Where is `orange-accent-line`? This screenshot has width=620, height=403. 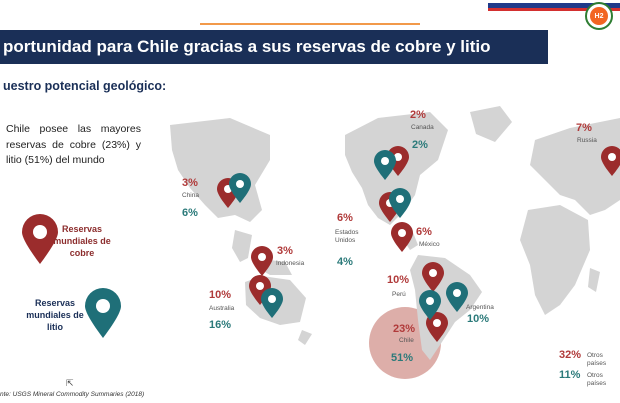 orange-accent-line is located at coordinates (310, 24).